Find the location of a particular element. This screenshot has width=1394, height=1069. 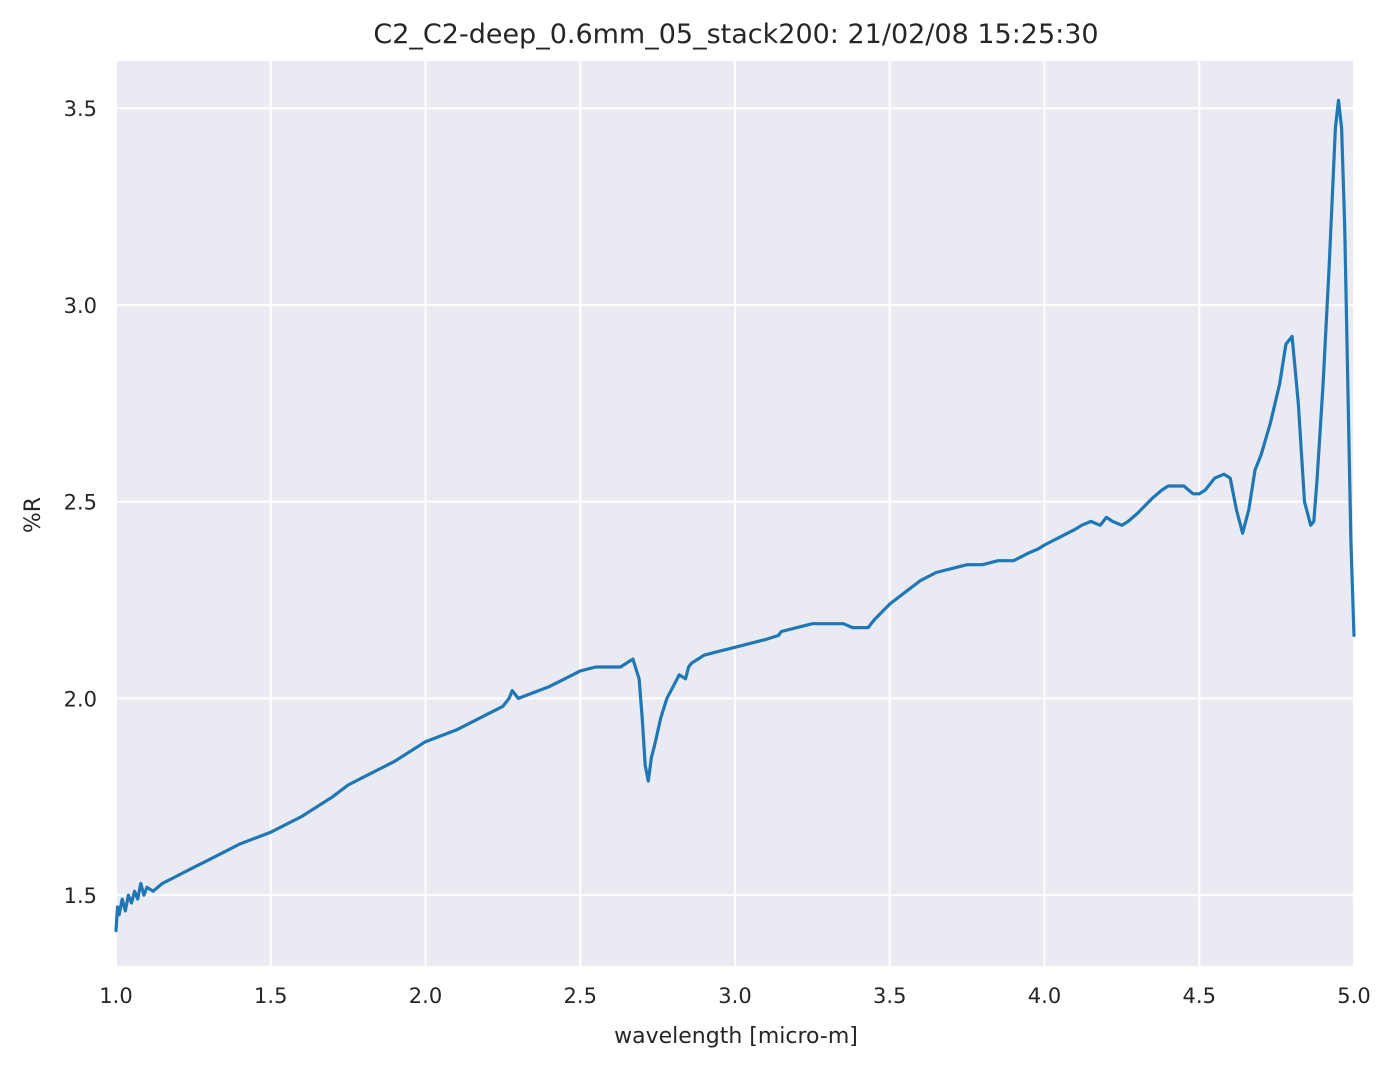

x-tick-label: 1.5 is located at coordinates (270, 996).